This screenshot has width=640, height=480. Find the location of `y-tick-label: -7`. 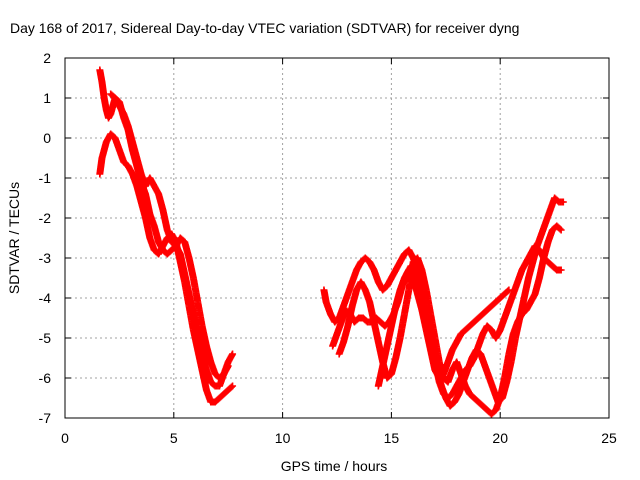

y-tick-label: -7 is located at coordinates (45, 418).